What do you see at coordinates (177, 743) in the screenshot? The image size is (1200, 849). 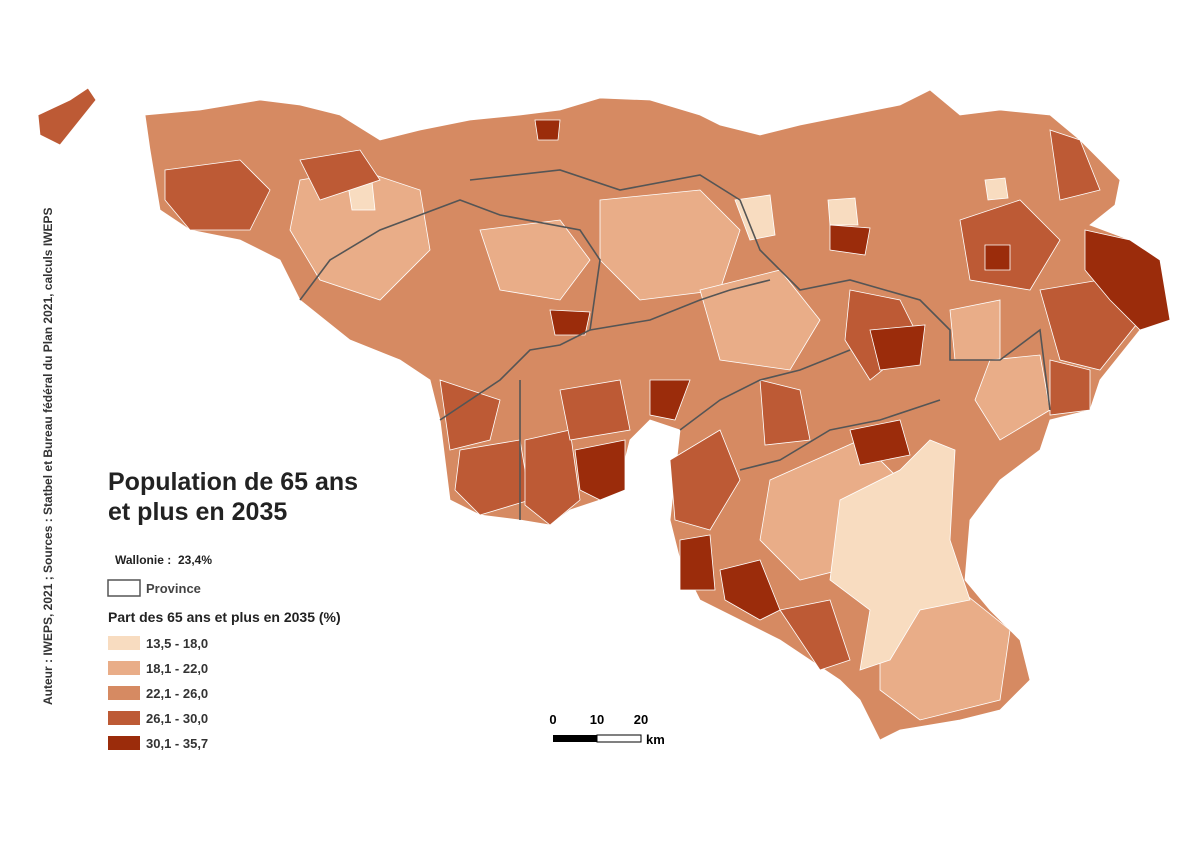 I see `legend-label: 30,1 - 35,7` at bounding box center [177, 743].